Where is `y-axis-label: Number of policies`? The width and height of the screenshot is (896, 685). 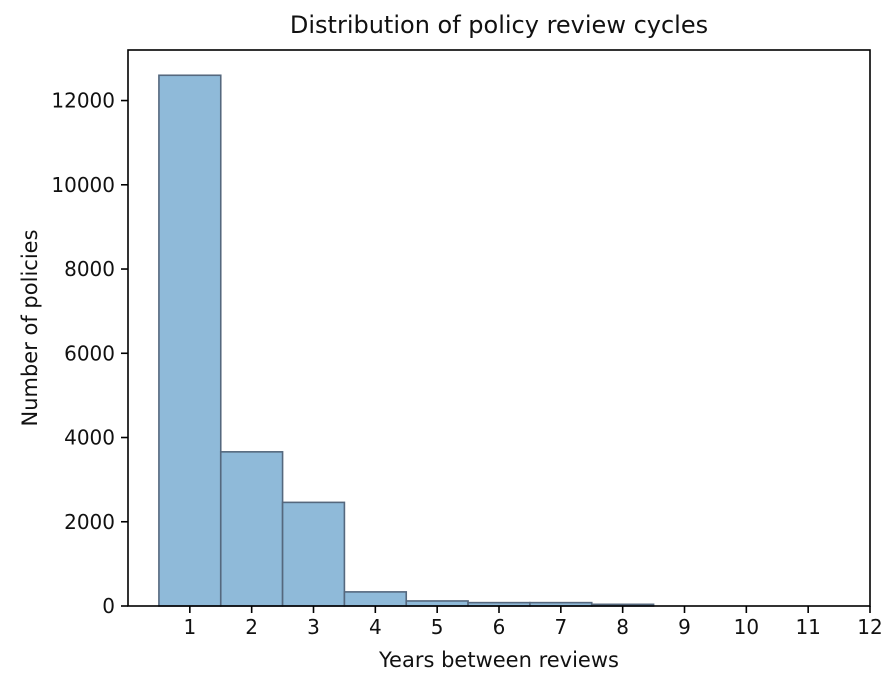 y-axis-label: Number of policies is located at coordinates (30, 327).